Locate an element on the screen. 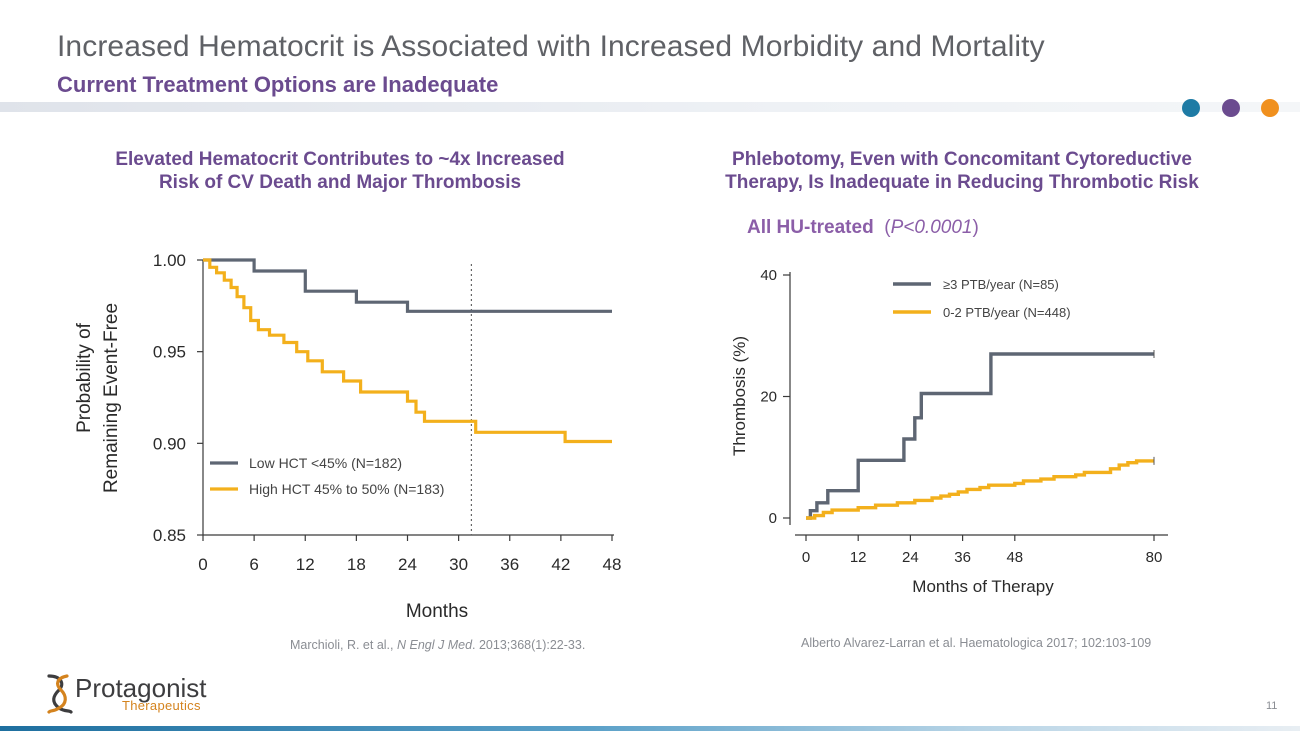 This screenshot has height=731, width=1300. page-number: 11 is located at coordinates (1272, 706).